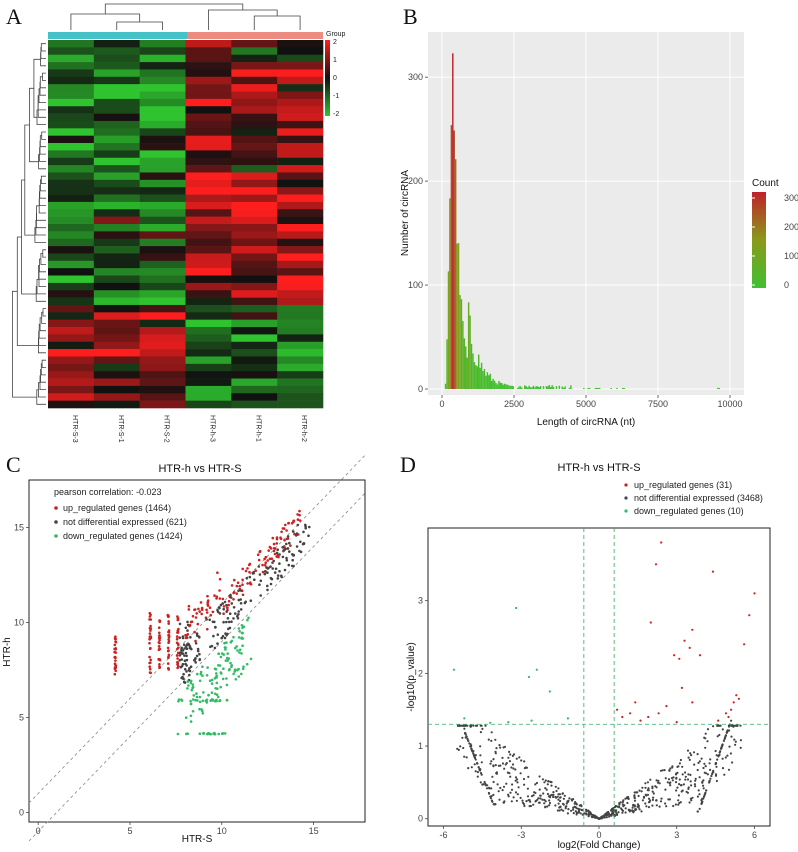  What do you see at coordinates (444, 835) in the screenshot?
I see `volcano-x-tick-label: -6` at bounding box center [444, 835].